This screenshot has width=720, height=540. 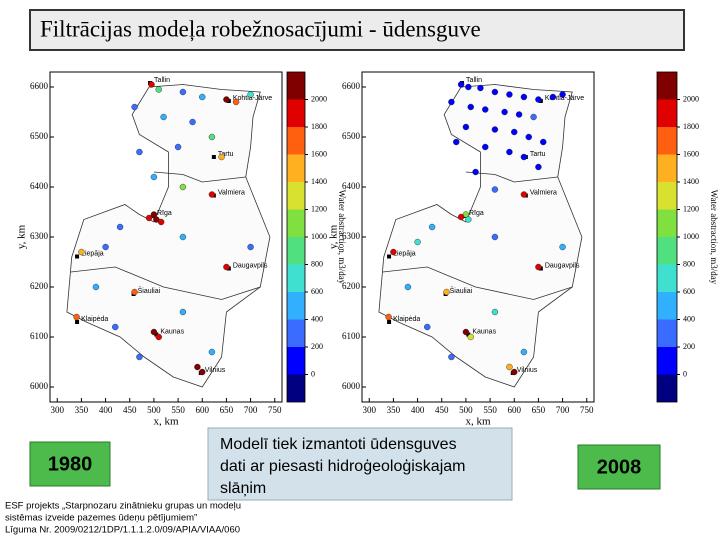 What do you see at coordinates (619, 467) in the screenshot?
I see `year-label: 2008` at bounding box center [619, 467].